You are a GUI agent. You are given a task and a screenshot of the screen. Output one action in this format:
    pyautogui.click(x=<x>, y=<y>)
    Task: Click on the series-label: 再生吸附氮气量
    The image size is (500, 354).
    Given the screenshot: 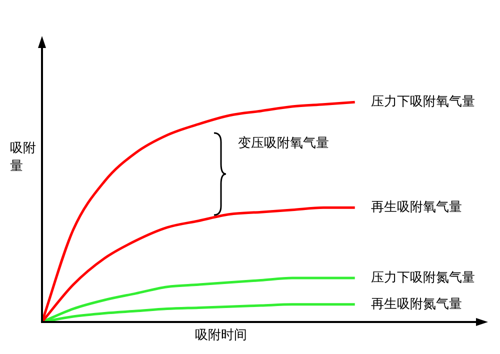 What is the action you would take?
    pyautogui.click(x=416, y=304)
    